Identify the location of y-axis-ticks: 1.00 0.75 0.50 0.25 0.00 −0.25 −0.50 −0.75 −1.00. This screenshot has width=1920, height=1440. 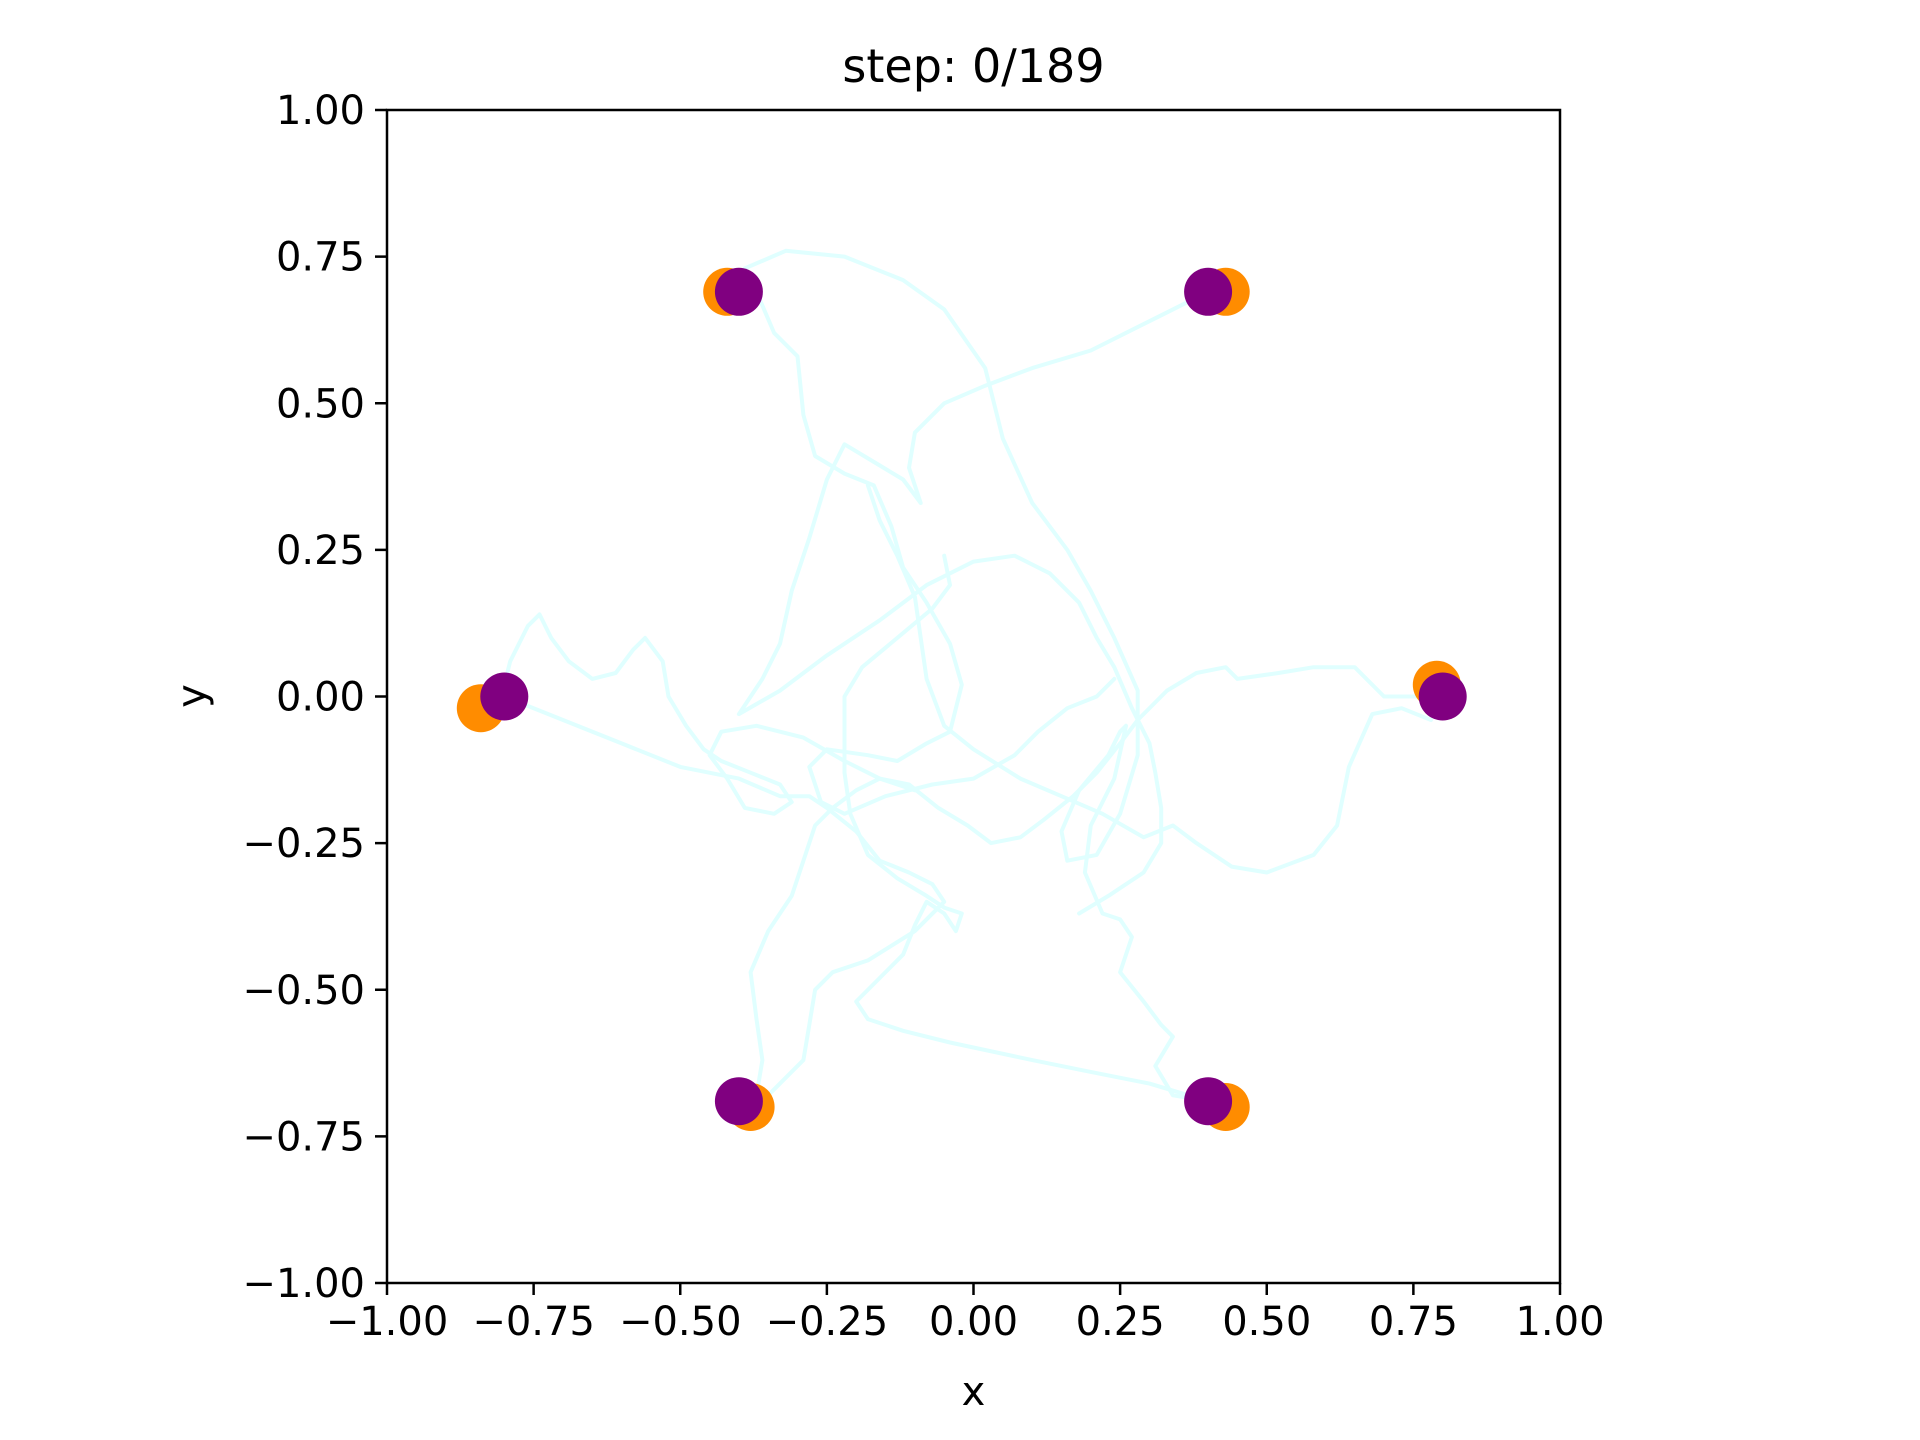
(314, 697).